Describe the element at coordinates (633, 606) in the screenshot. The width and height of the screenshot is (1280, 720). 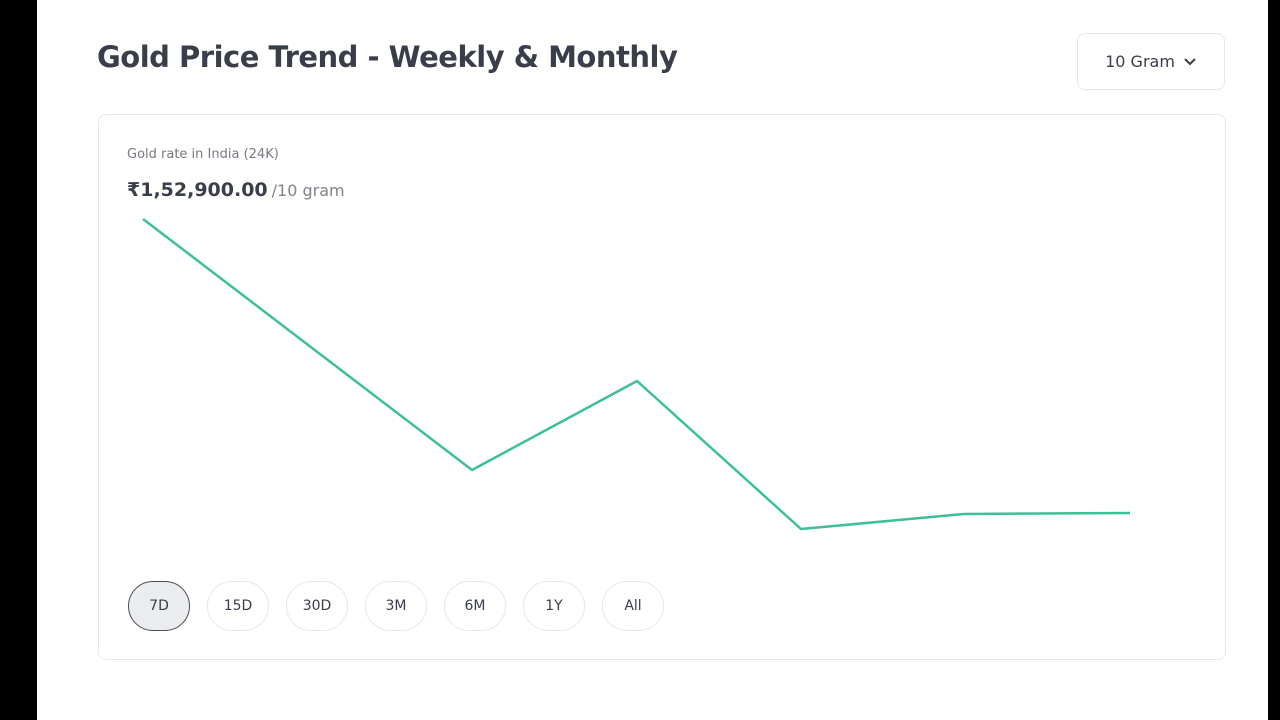
I see `range-button: All` at that location.